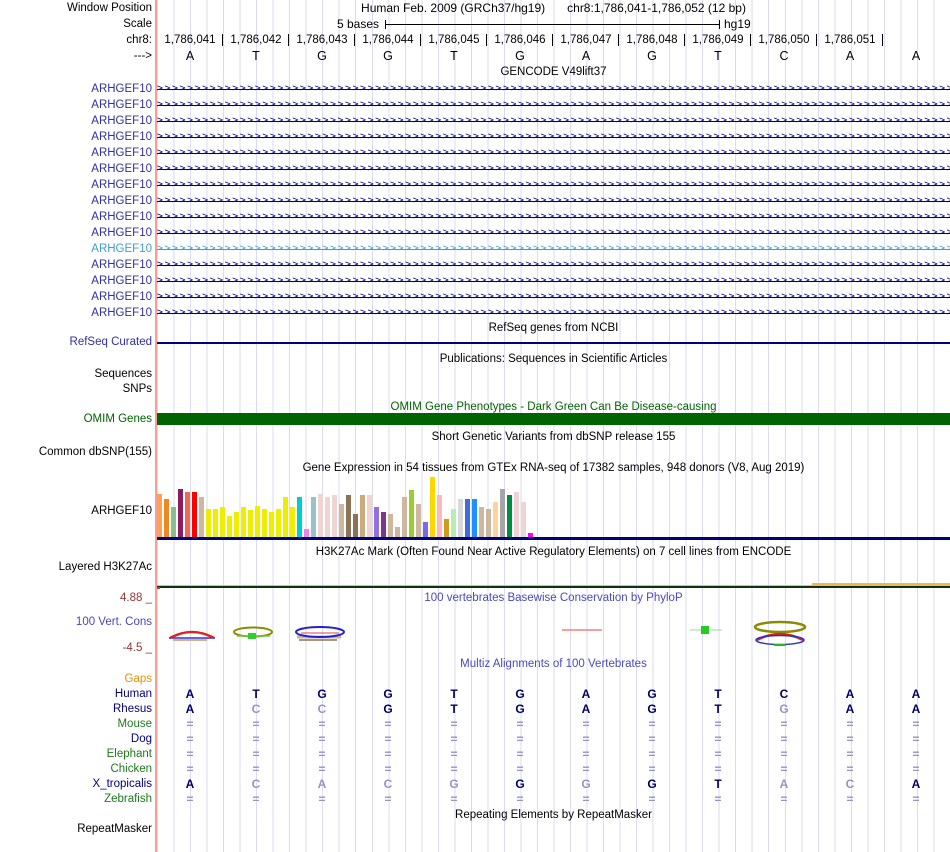 The width and height of the screenshot is (950, 852). Describe the element at coordinates (113, 622) in the screenshot. I see `phylop-track-label: 100 Vert. Cons` at that location.